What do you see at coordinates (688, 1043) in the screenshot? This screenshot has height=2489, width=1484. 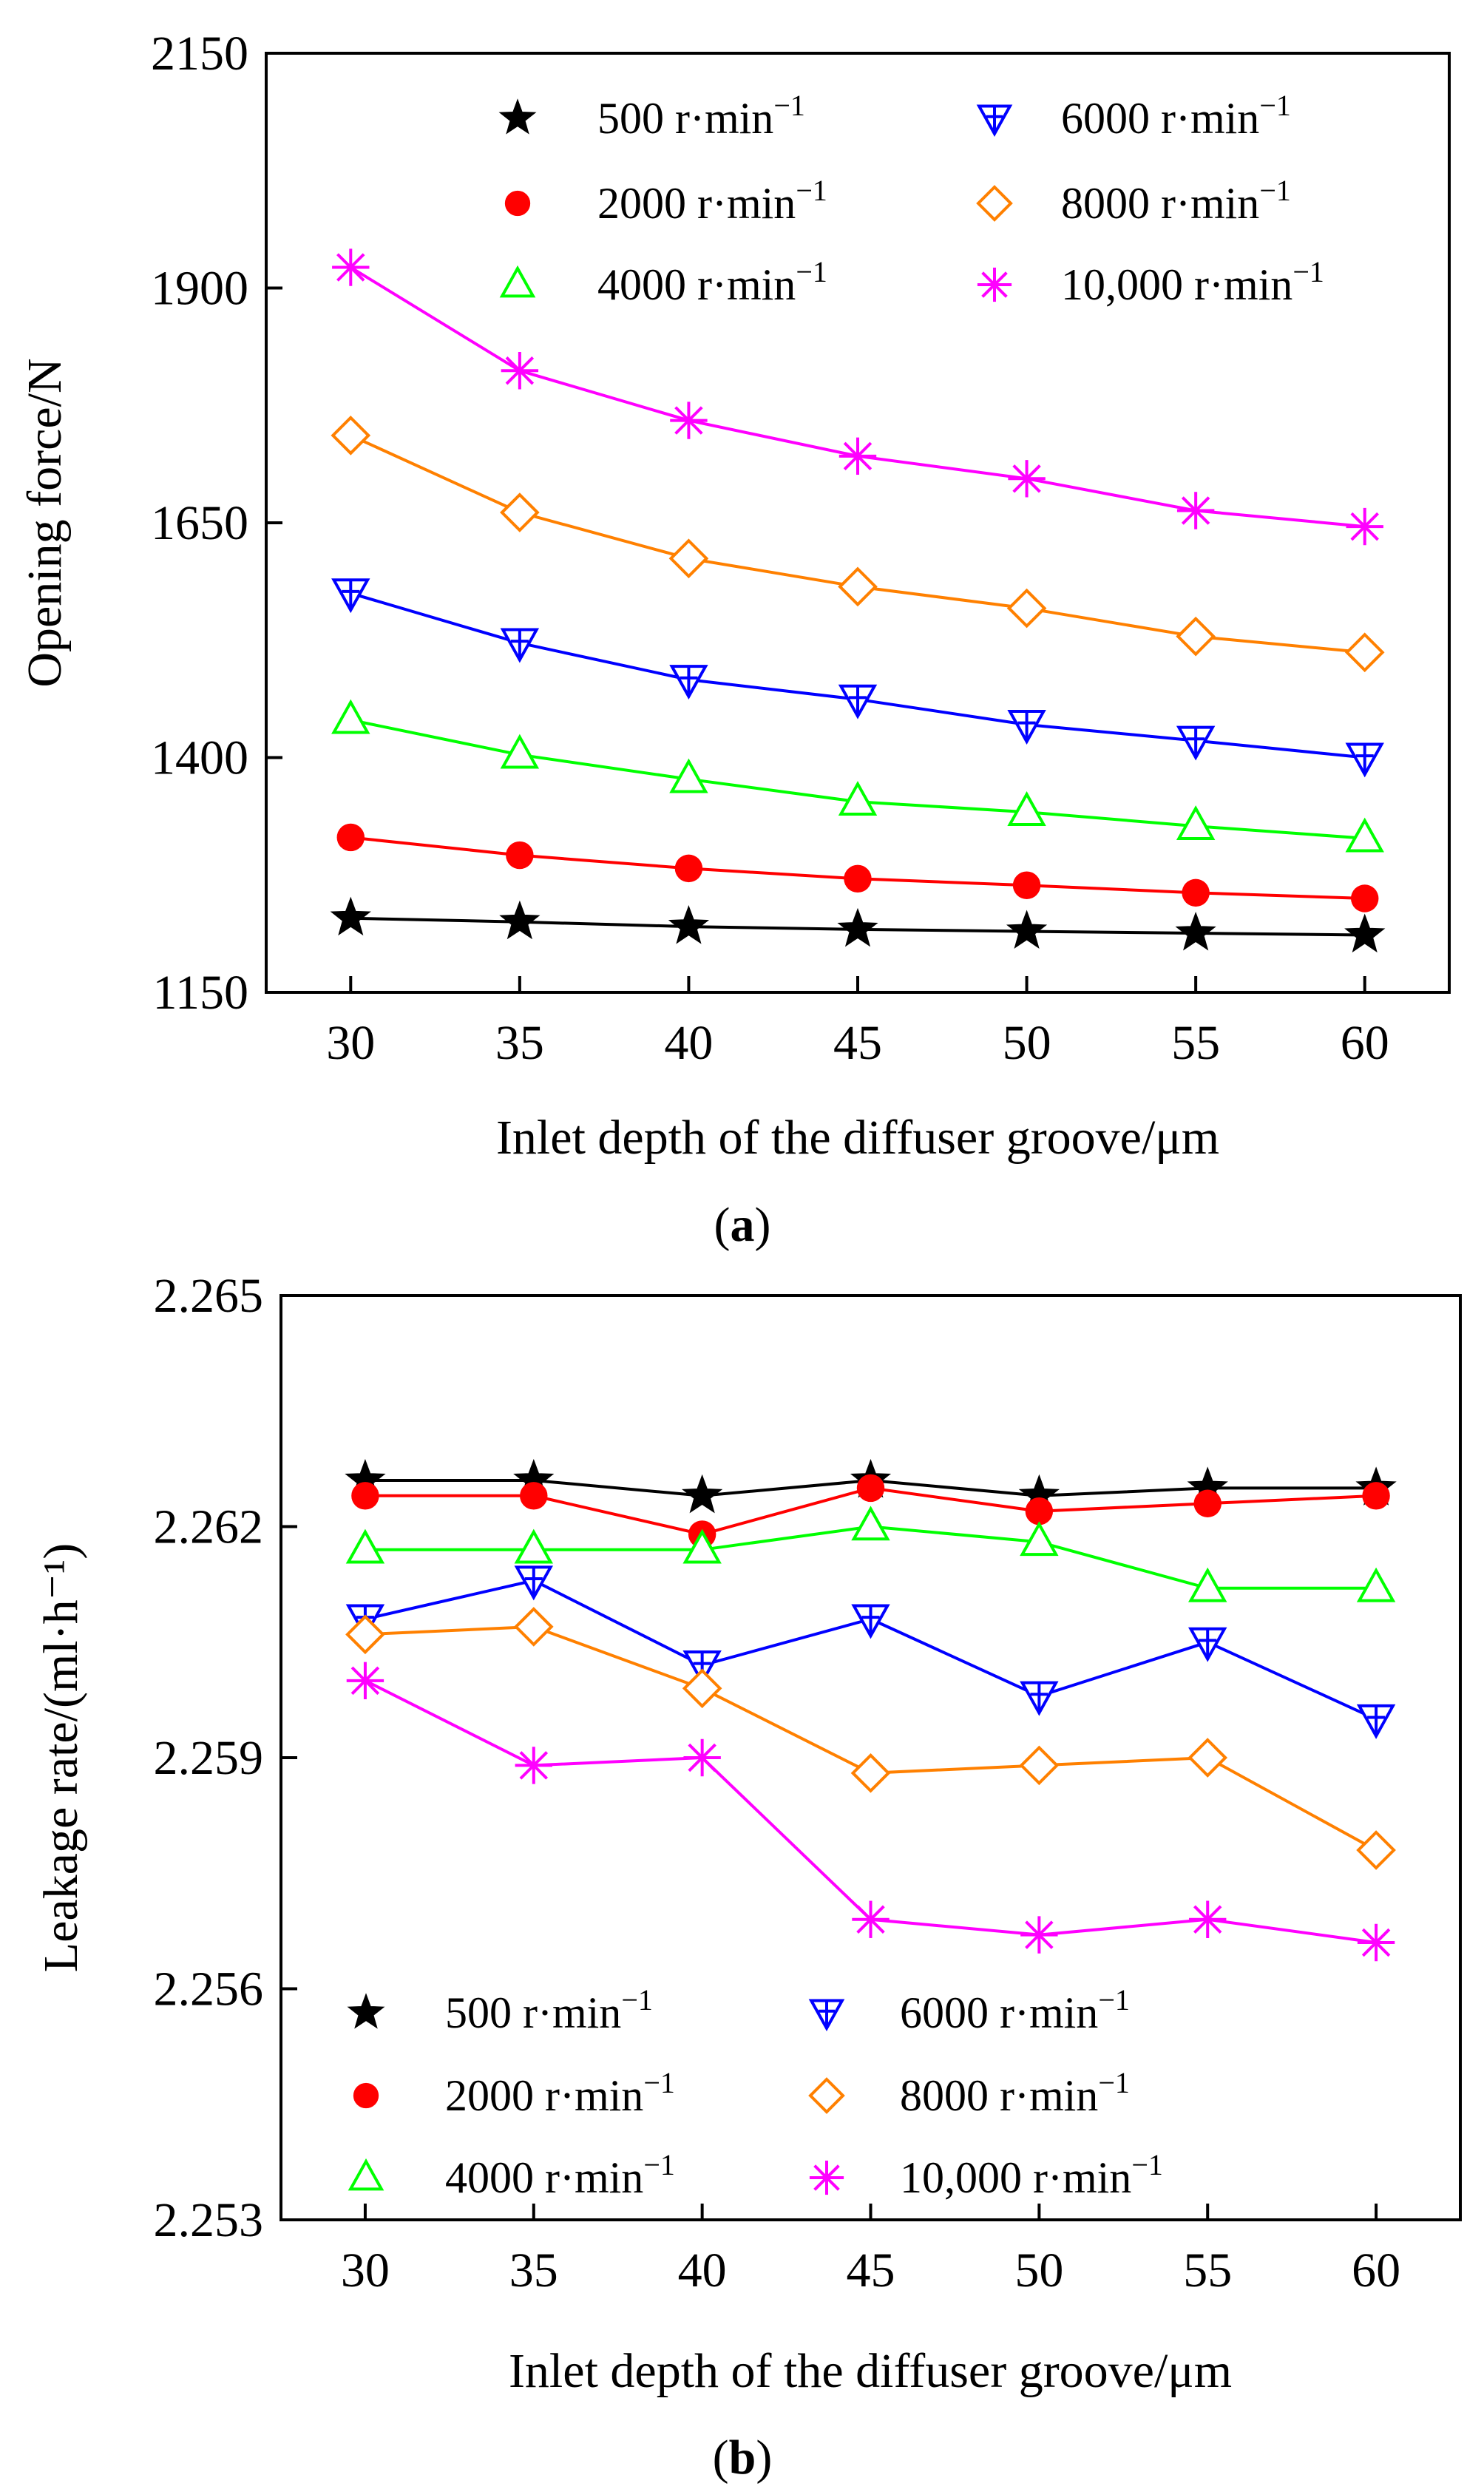 I see `a-x-tick-label: 40` at bounding box center [688, 1043].